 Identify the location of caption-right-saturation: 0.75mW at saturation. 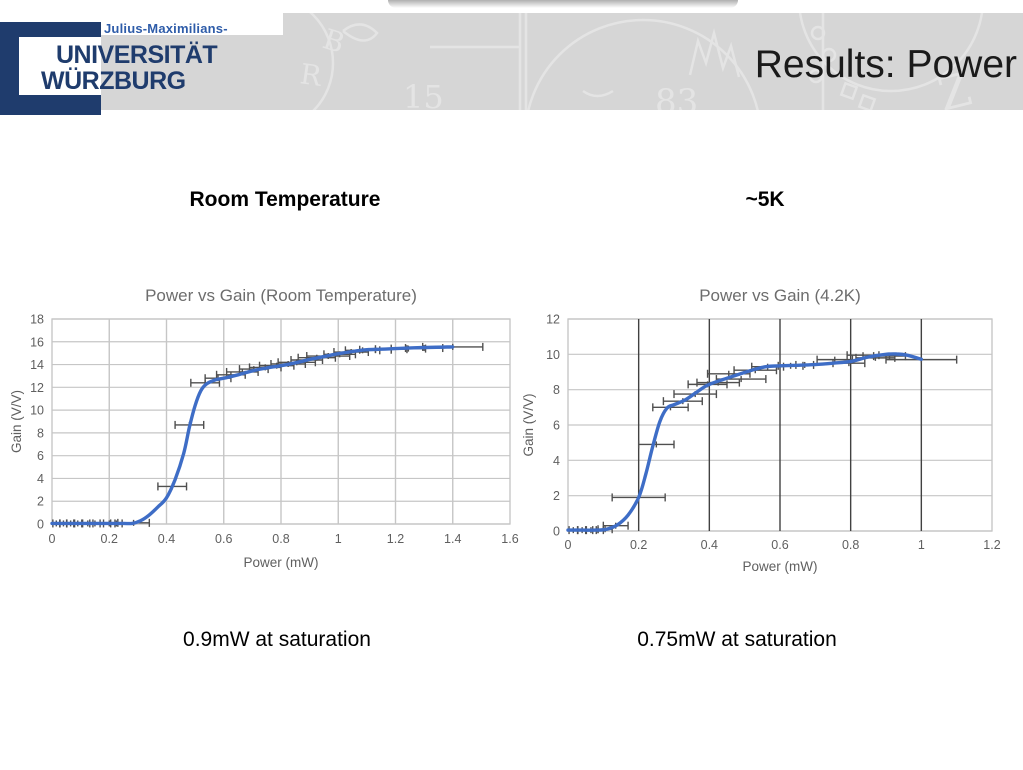
(737, 639).